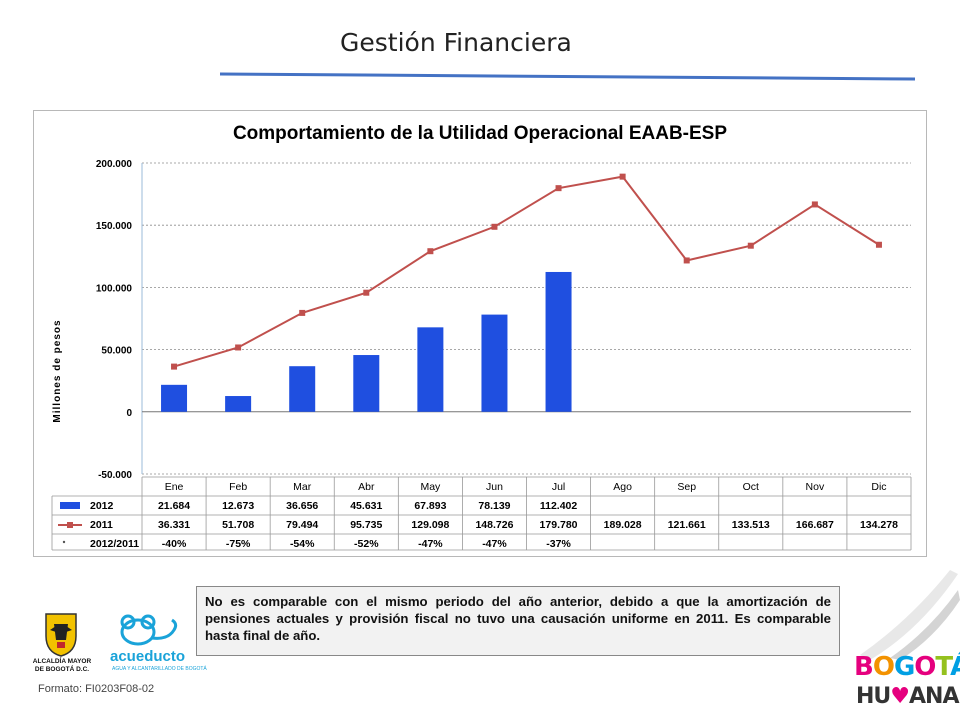  What do you see at coordinates (62, 661) in the screenshot?
I see `alcaldia-line1: ALCALDÍA MAYOR` at bounding box center [62, 661].